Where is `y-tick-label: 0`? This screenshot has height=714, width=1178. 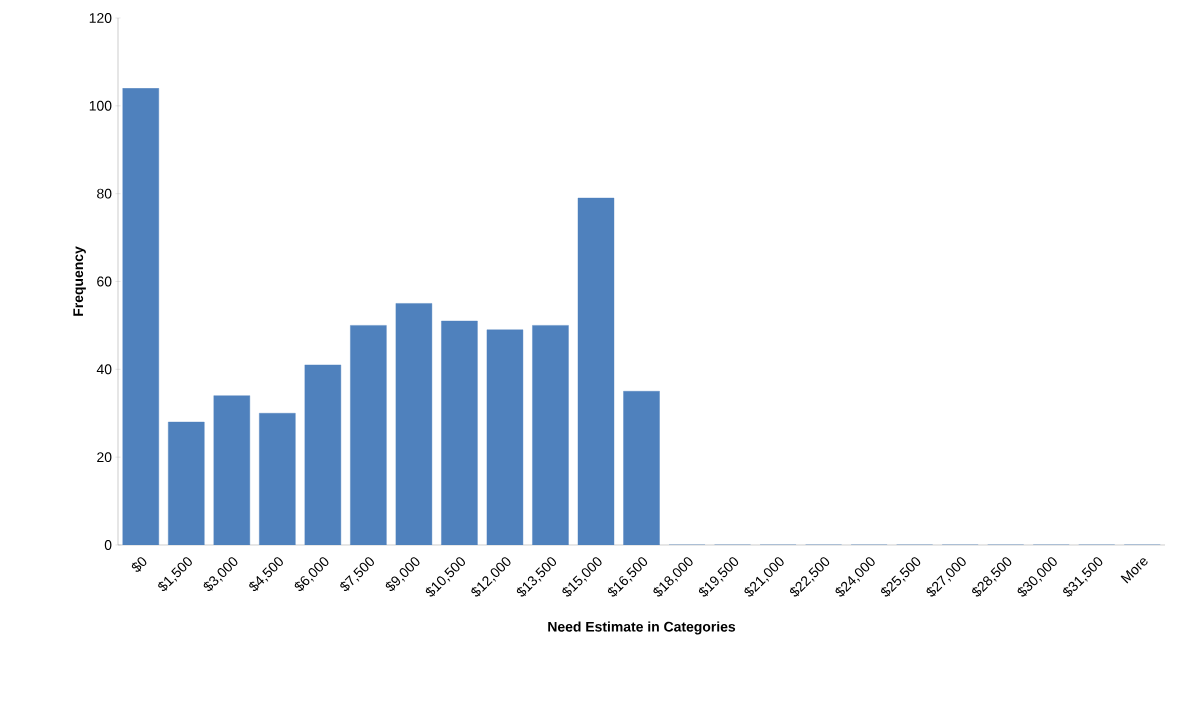
y-tick-label: 0 is located at coordinates (108, 545).